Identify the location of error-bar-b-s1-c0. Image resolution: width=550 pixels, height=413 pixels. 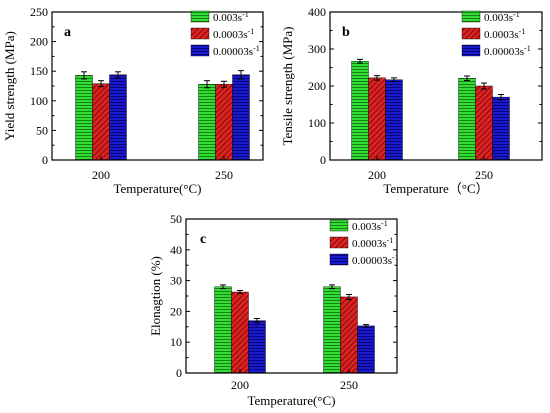
(377, 78).